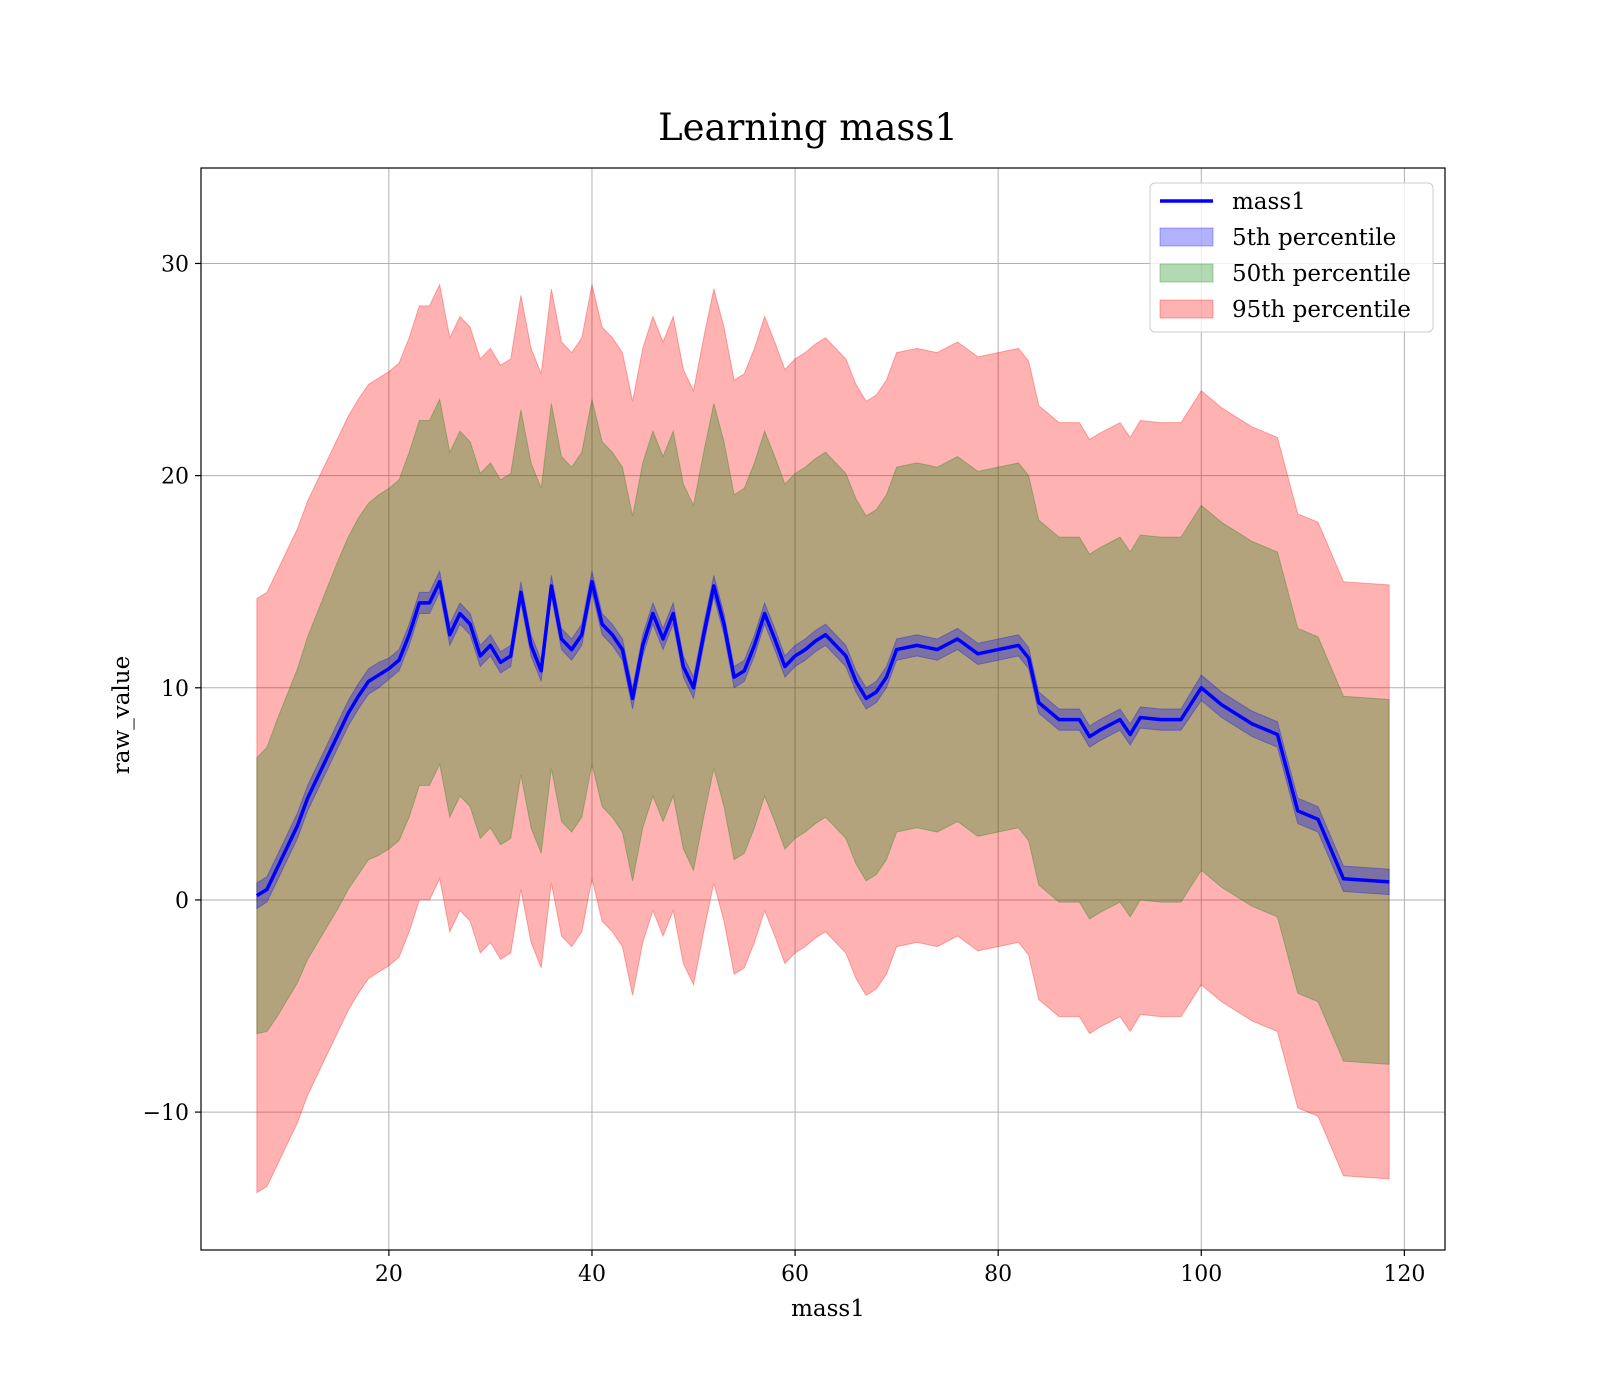  Describe the element at coordinates (1321, 310) in the screenshot. I see `legend-label-95th: 95th percentile` at that location.